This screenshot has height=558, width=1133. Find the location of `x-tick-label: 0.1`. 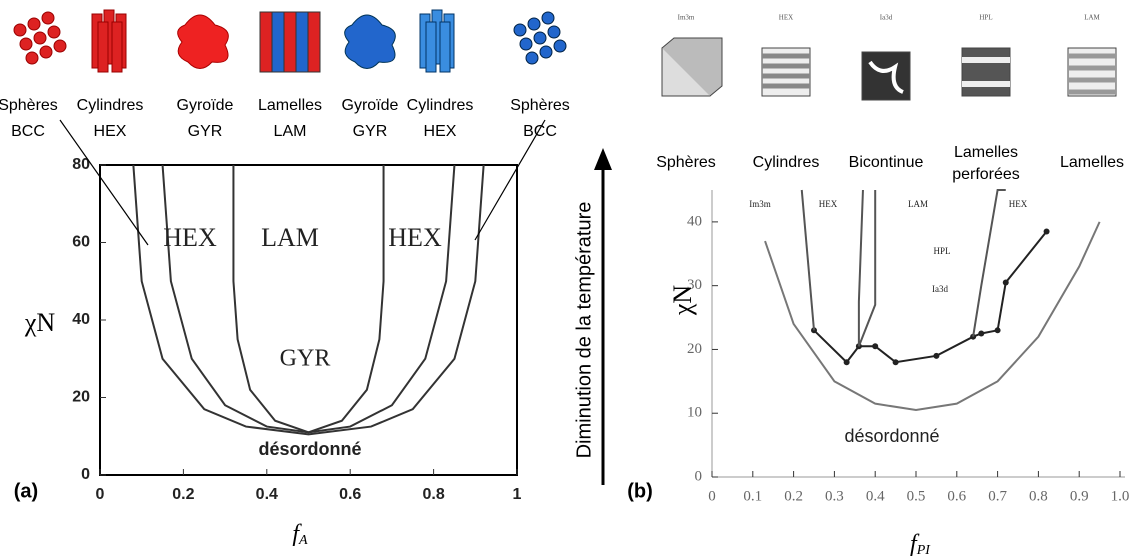

x-tick-label: 0.1 is located at coordinates (752, 496).